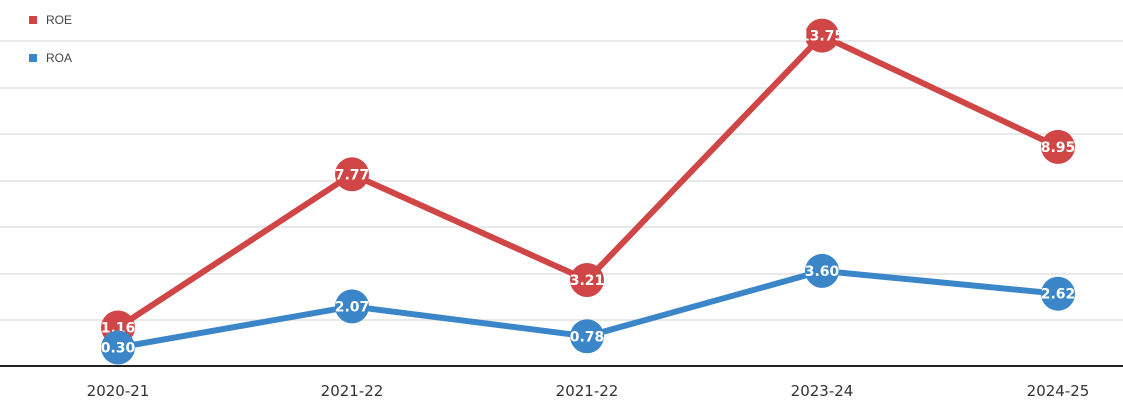 The image size is (1123, 403). I want to click on roa-data-label-2: 2.07, so click(352, 307).